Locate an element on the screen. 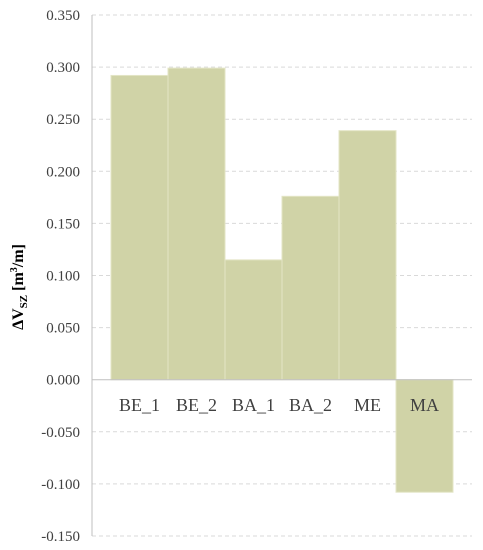  category-label: BA_2 is located at coordinates (310, 405).